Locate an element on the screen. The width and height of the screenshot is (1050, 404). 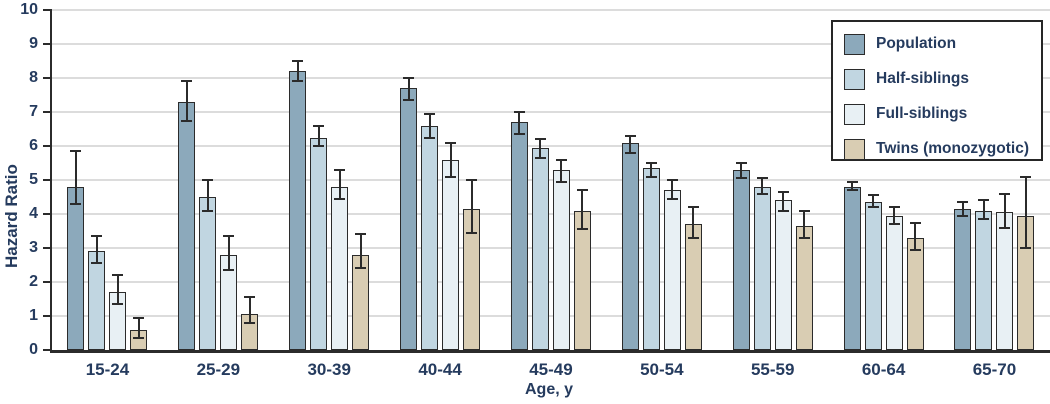
x-category-label: 55-59 is located at coordinates (772, 369).